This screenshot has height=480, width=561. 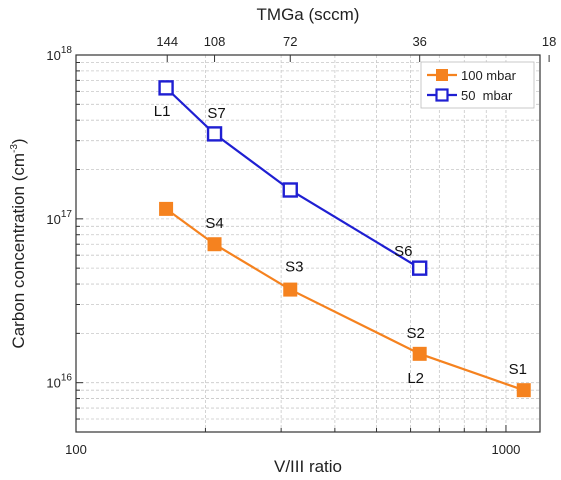 What do you see at coordinates (518, 369) in the screenshot?
I see `point-label-s1: S1` at bounding box center [518, 369].